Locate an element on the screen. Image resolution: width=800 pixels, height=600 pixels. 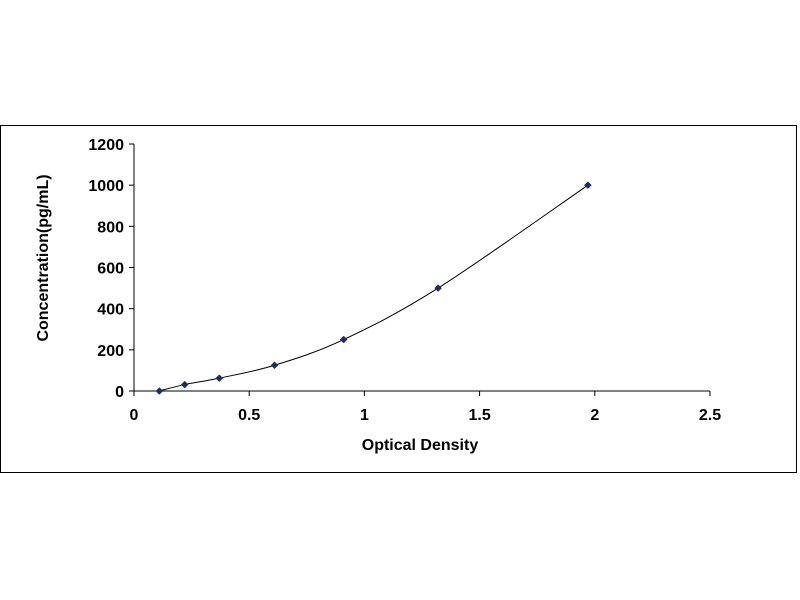
y-ticks: 0 200 400 600 800 1000 1200 is located at coordinates (111, 269).